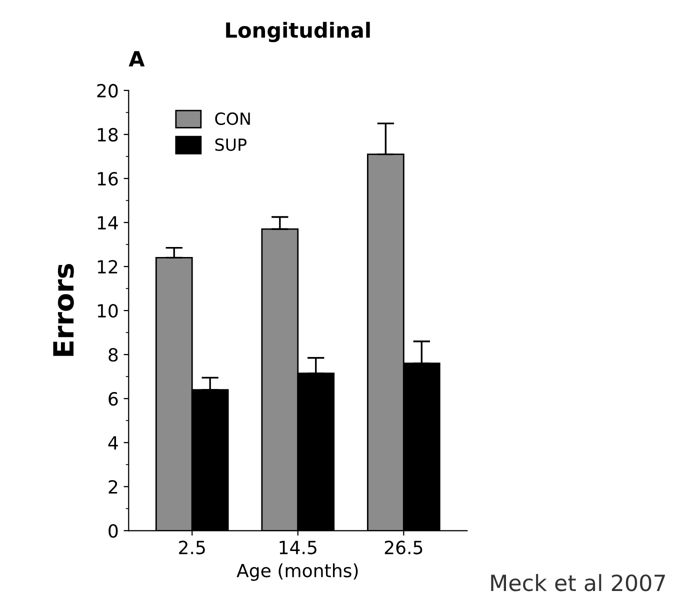 The image size is (677, 603). Describe the element at coordinates (298, 547) in the screenshot. I see `x-tick-label: 14.5` at that location.